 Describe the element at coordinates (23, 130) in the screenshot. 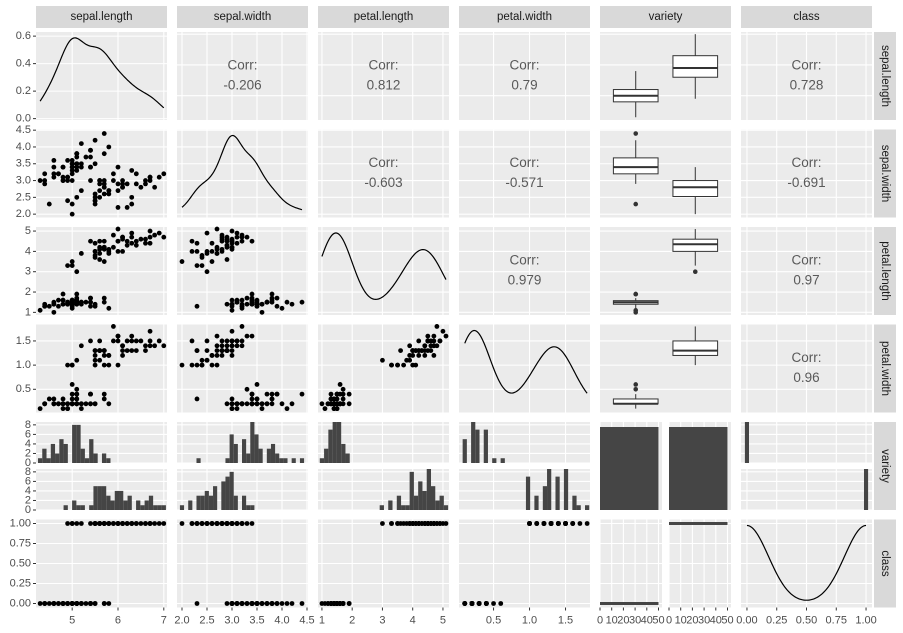

I see `y-tick-label: 4.5` at that location.